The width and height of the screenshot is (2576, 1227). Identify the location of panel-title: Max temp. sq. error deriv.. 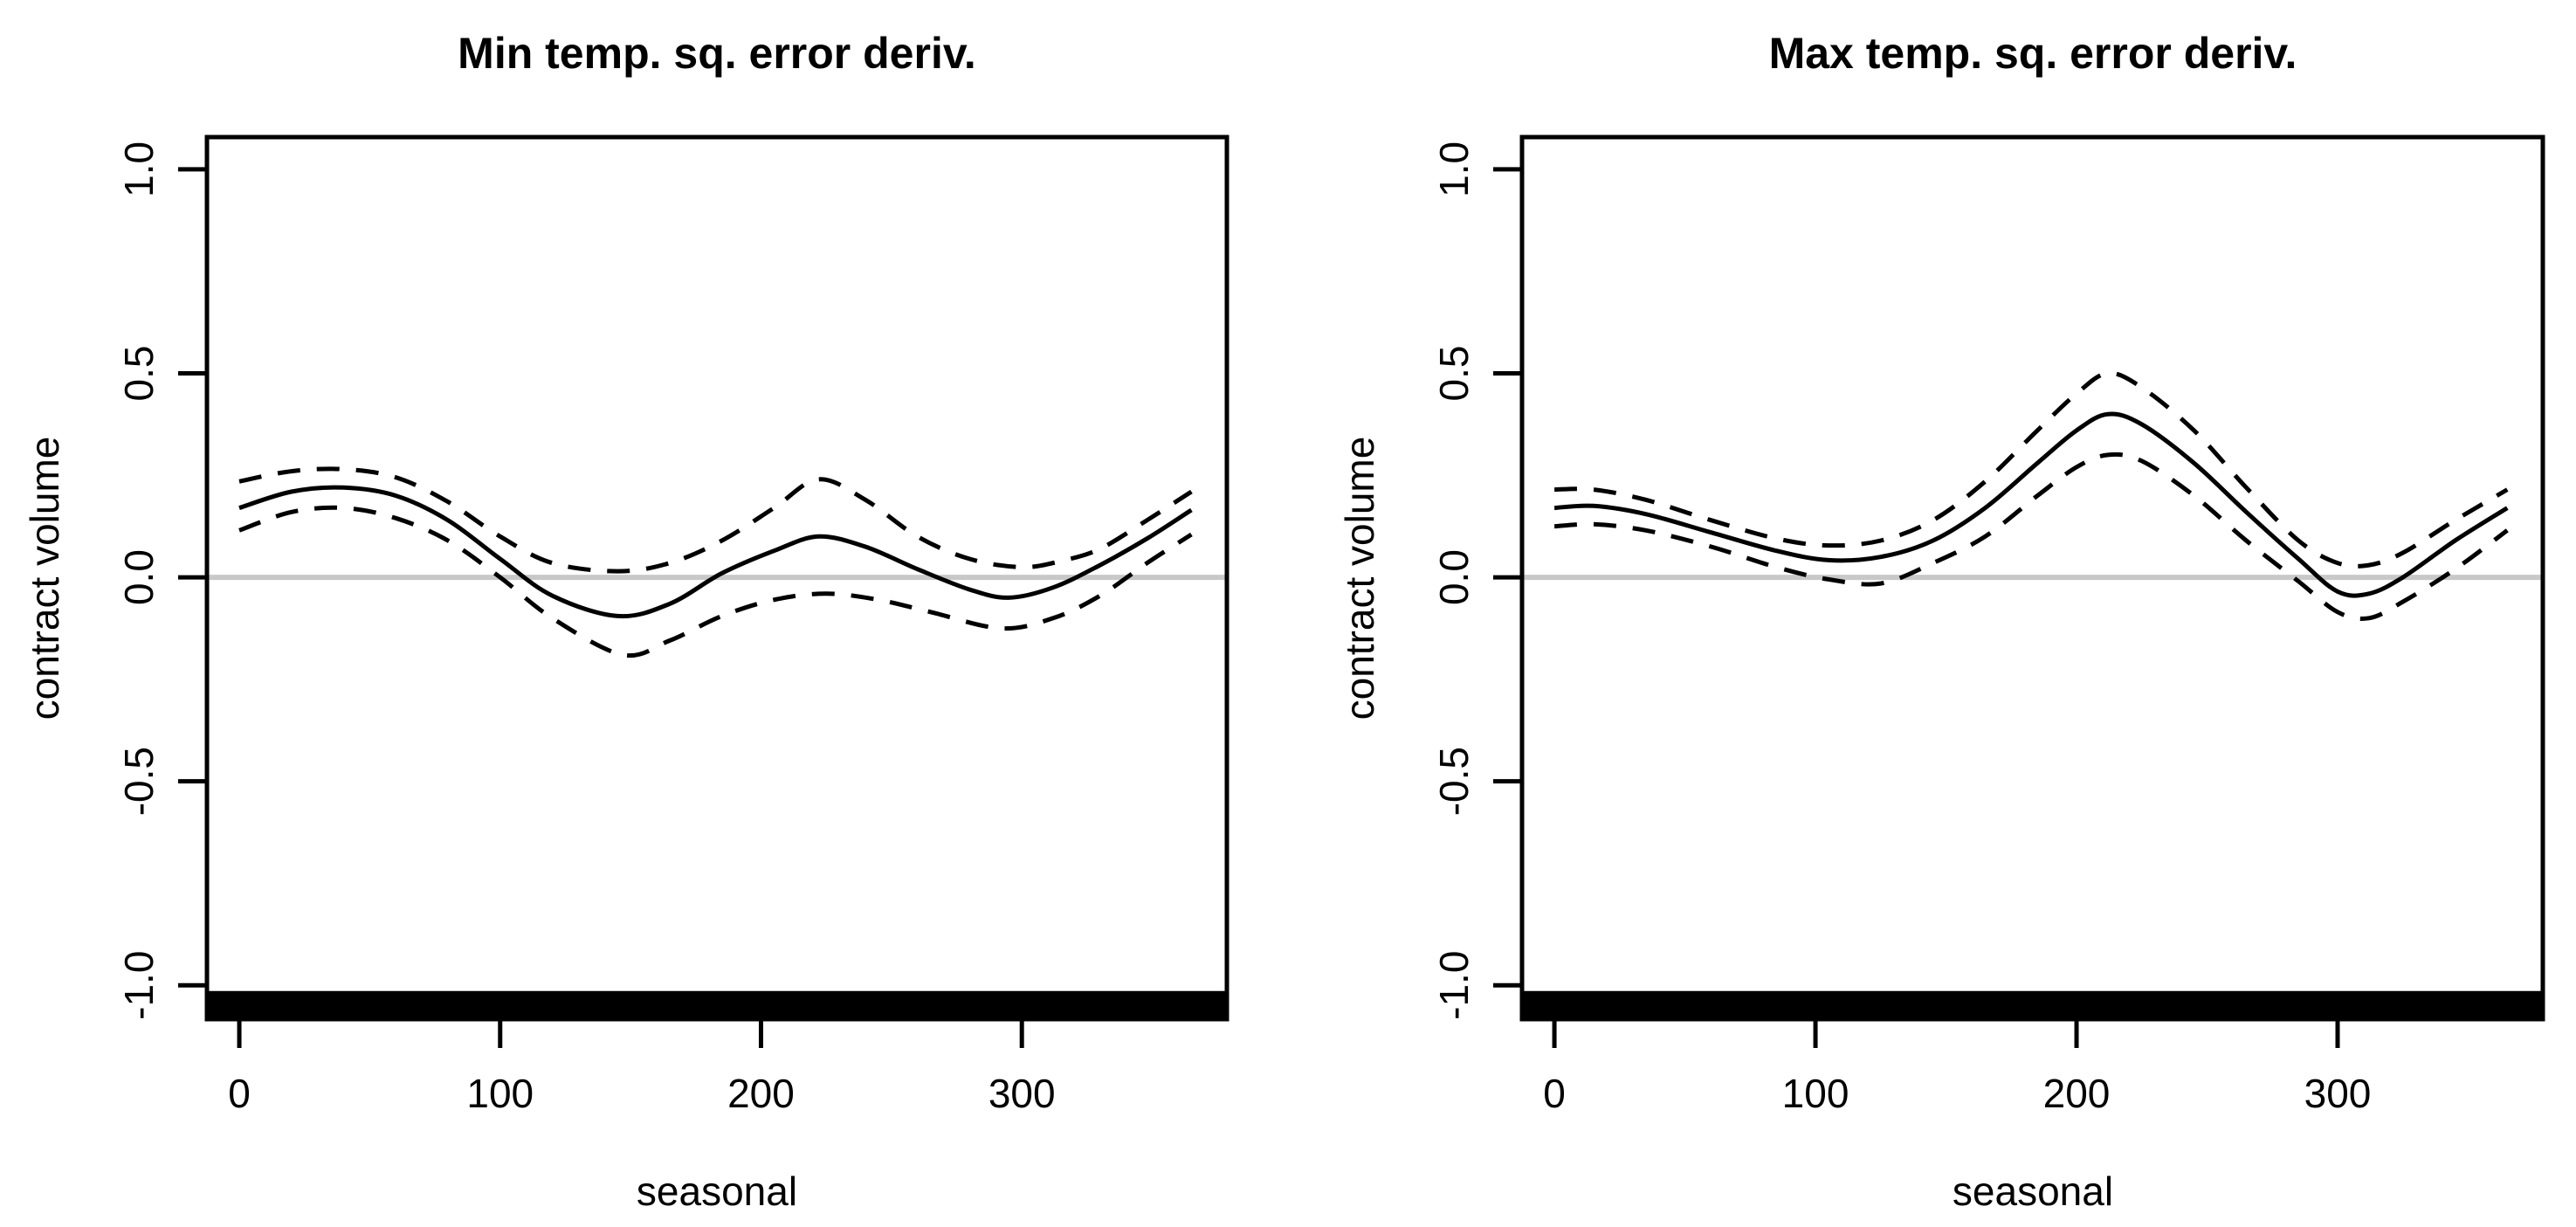
(2033, 53).